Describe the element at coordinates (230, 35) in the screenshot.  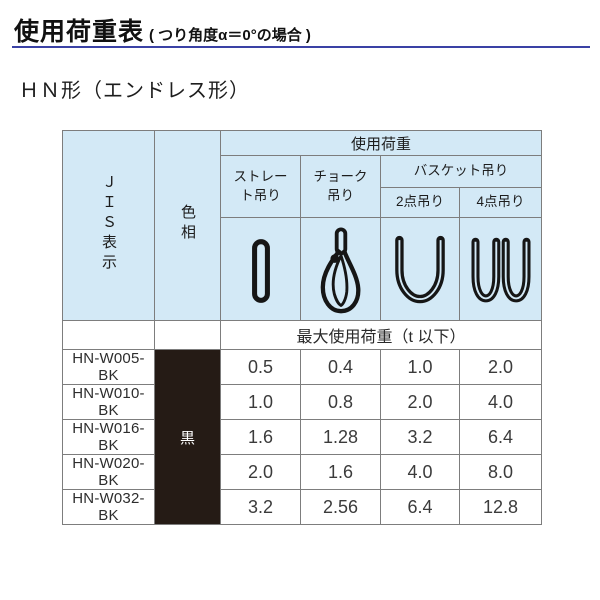
I see `page-title-note: ( つり角度α＝0°の場合 )` at that location.